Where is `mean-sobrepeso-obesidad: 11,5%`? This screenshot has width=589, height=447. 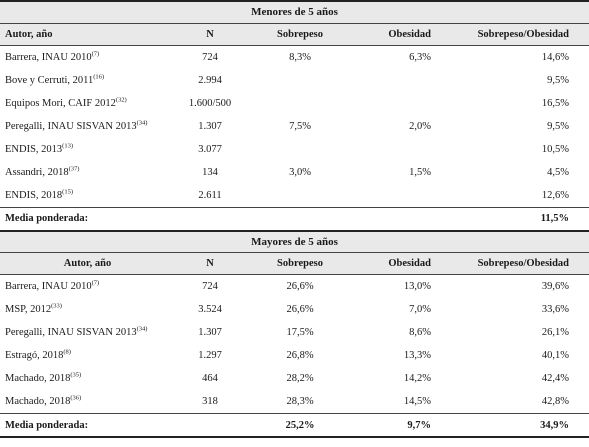
mean-sobrepeso-obesidad: 11,5% is located at coordinates (517, 218).